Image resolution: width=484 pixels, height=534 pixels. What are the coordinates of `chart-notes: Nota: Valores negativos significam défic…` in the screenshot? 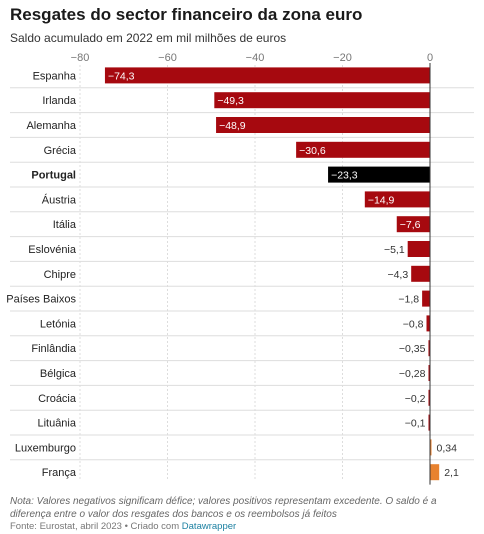 It's located at (223, 508).